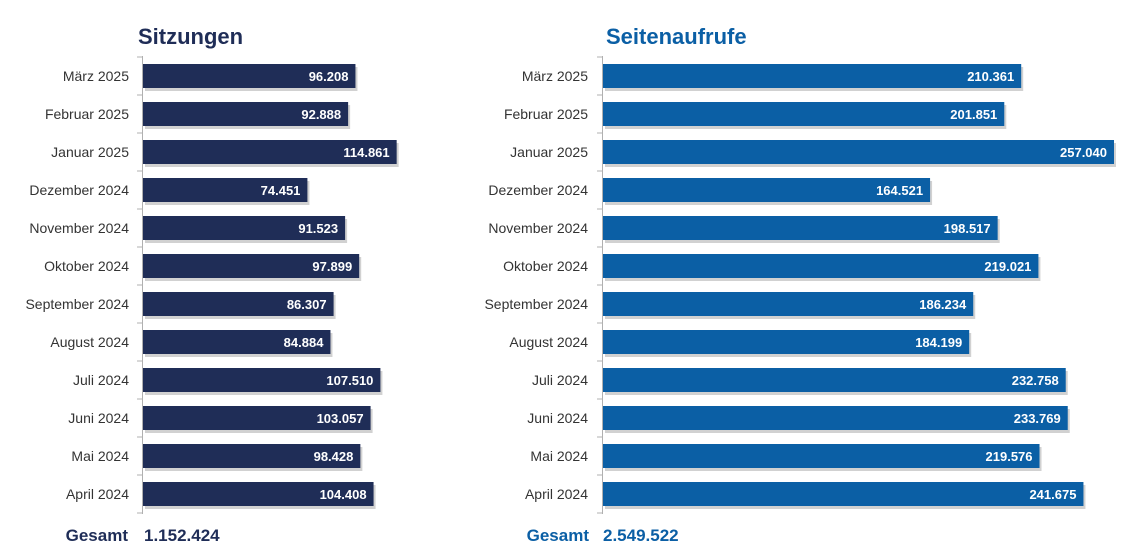 This screenshot has width=1138, height=555. Describe the element at coordinates (334, 456) in the screenshot. I see `bar-value-label: 98.428` at that location.